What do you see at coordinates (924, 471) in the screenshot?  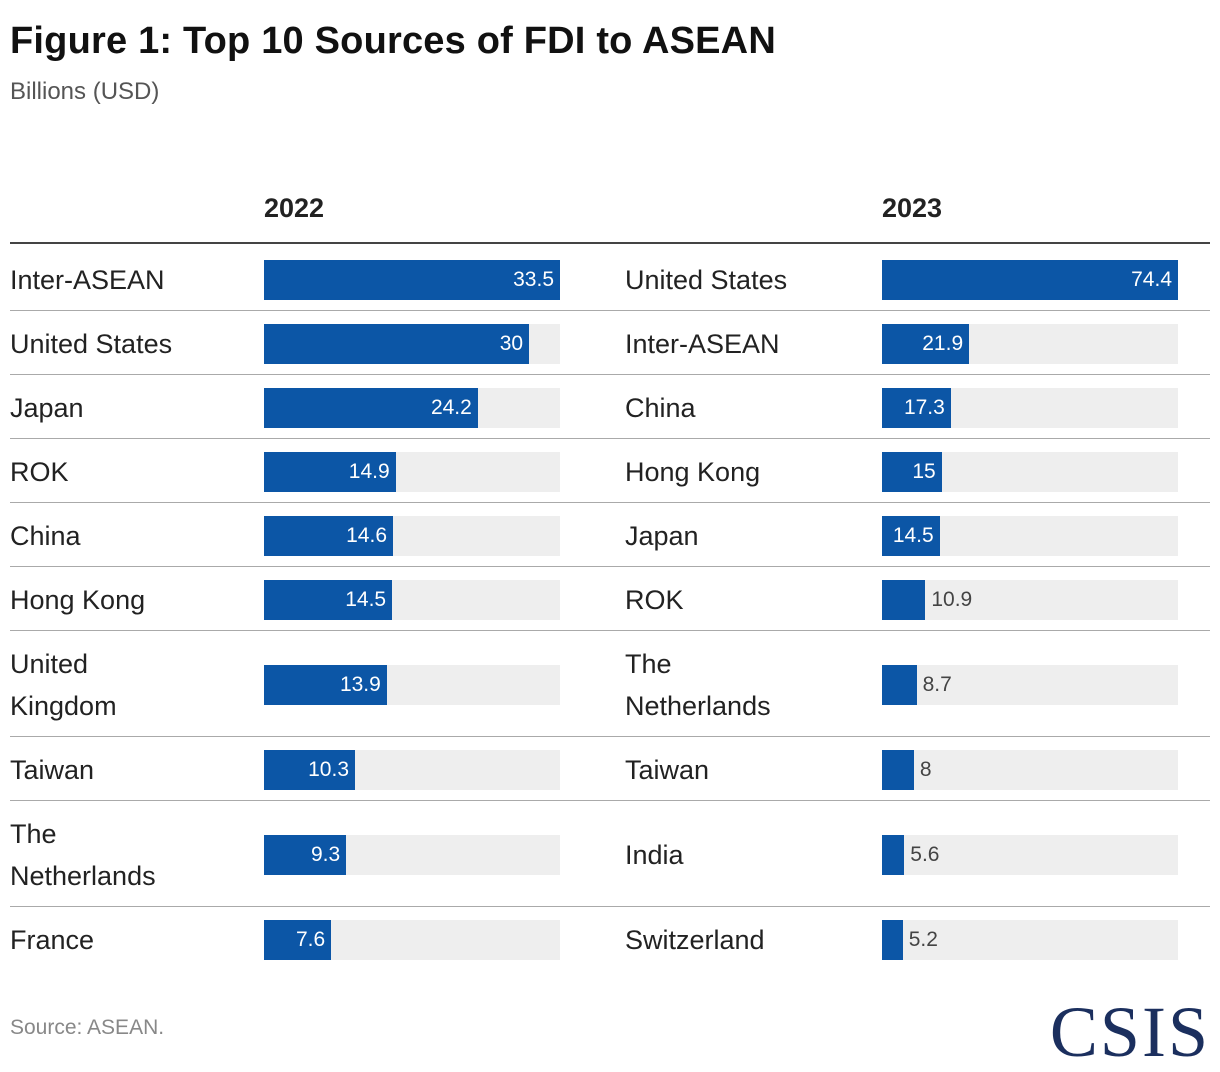 I see `value-label: 15` at bounding box center [924, 471].